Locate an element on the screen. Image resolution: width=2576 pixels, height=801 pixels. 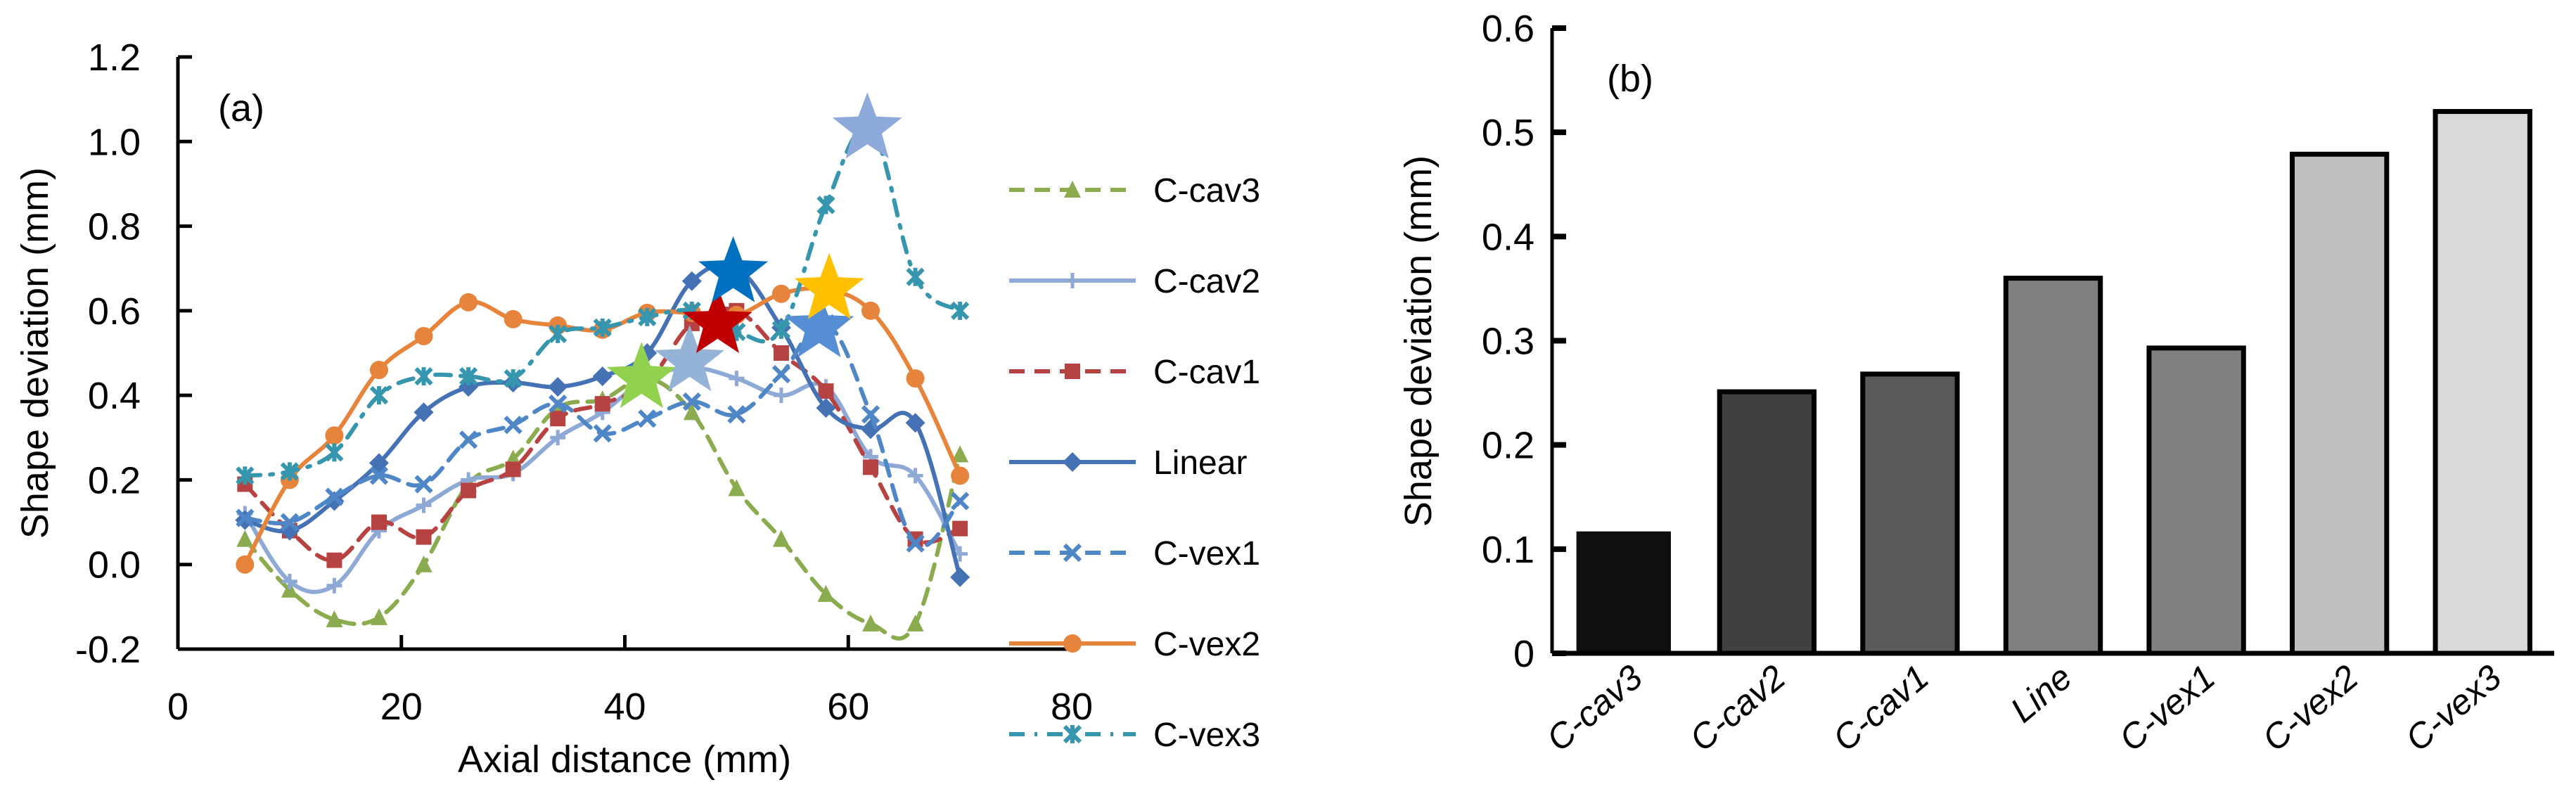
legend-item-linear: Linear is located at coordinates (1128, 463).